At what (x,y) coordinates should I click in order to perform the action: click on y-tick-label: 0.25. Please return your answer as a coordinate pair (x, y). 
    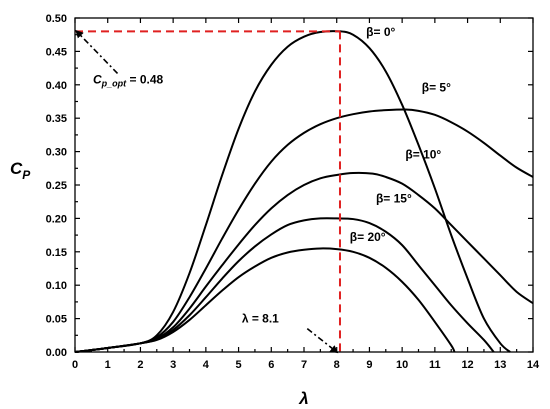
    Looking at the image, I should click on (56, 186).